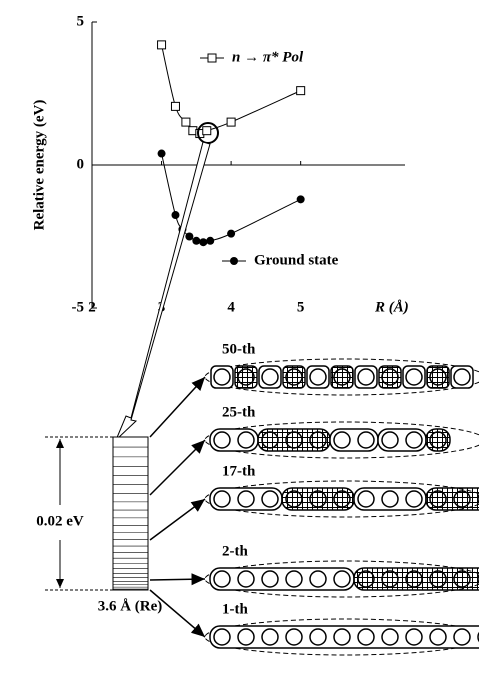  Describe the element at coordinates (239, 349) in the screenshot. I see `state-label: 50-th` at that location.